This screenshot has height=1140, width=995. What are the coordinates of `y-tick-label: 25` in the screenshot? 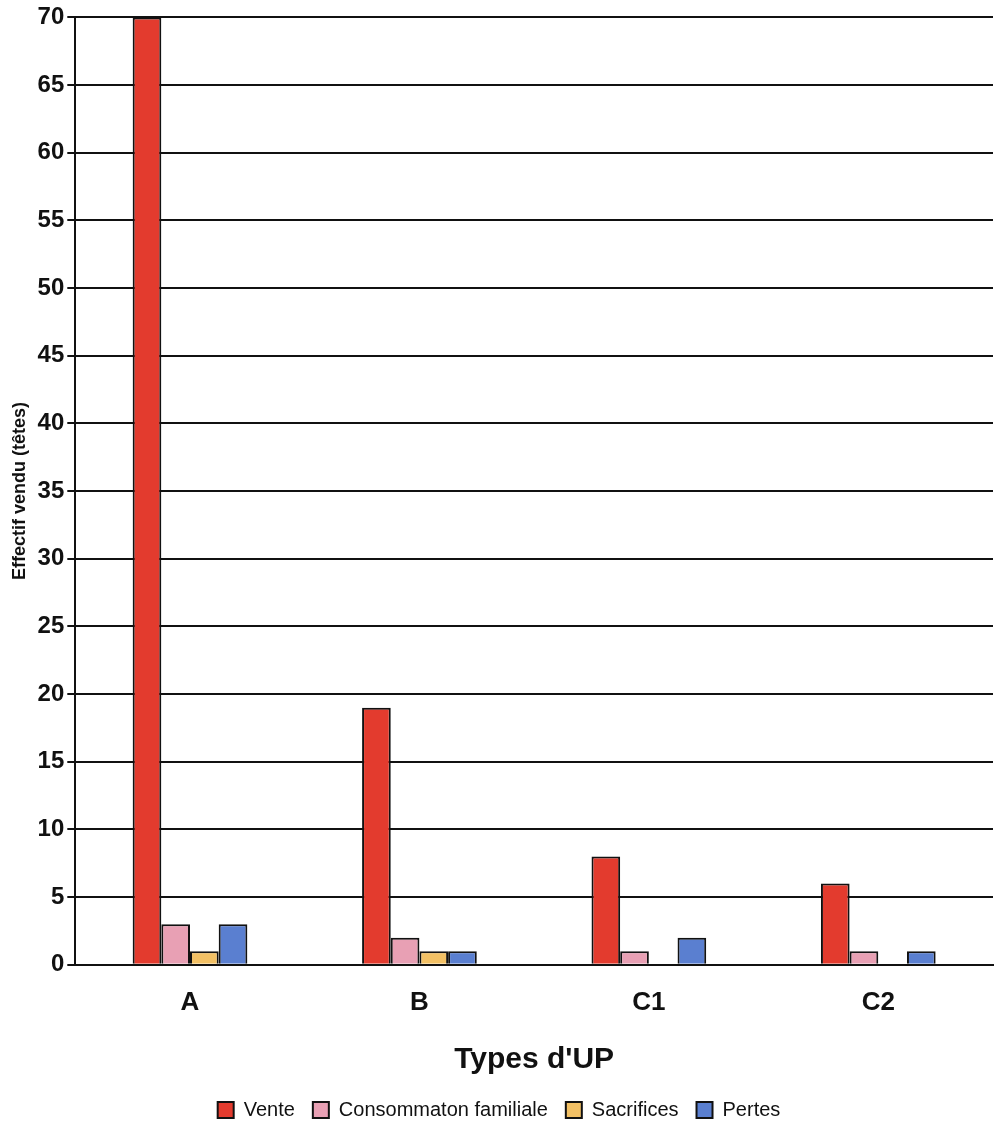 It's located at (51, 625).